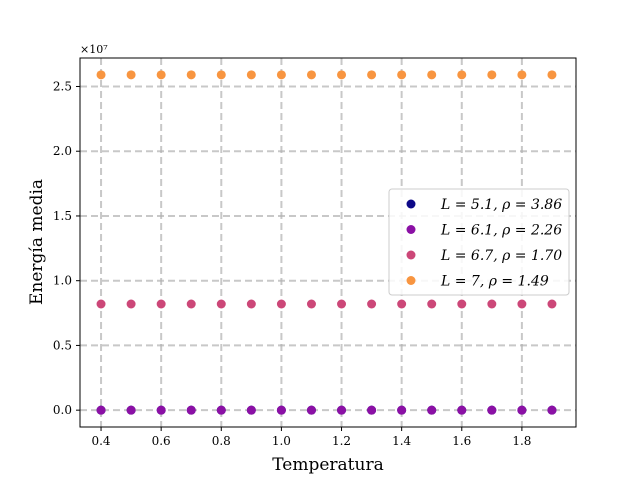 This screenshot has width=640, height=480. What do you see at coordinates (161, 441) in the screenshot?
I see `x-tick-label: 0.6` at bounding box center [161, 441].